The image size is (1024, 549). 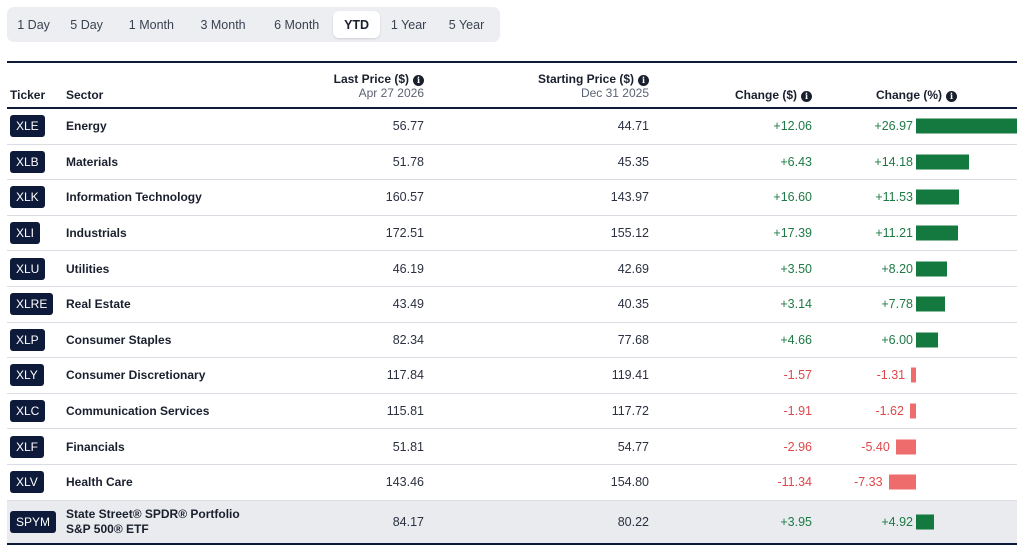 What do you see at coordinates (868, 482) in the screenshot?
I see `change-pct-value: -7.33` at bounding box center [868, 482].